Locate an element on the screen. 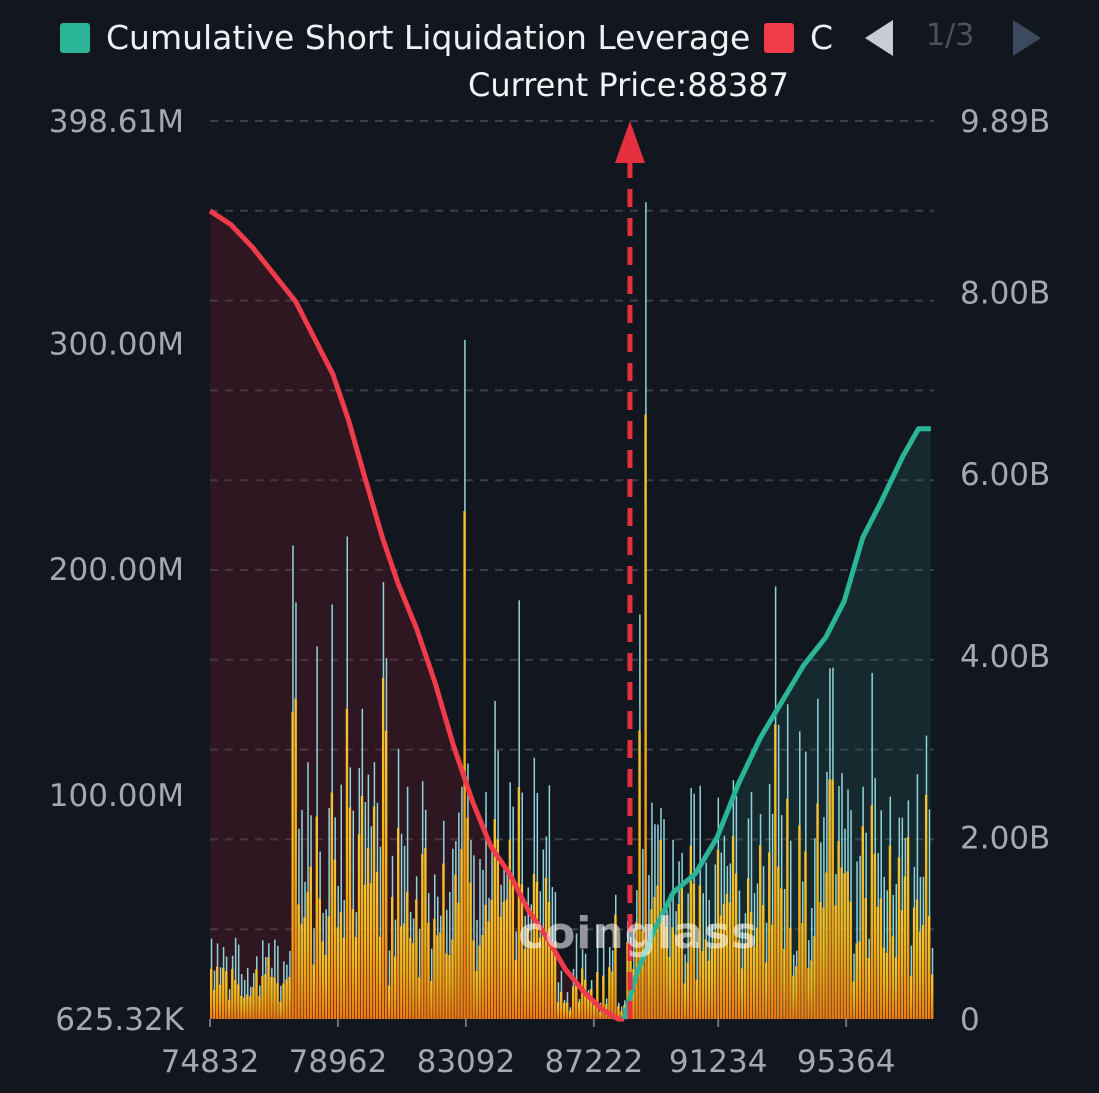 The height and width of the screenshot is (1093, 1099). legend-item-short: Cumulative Short Liquidation Leverage is located at coordinates (405, 37).